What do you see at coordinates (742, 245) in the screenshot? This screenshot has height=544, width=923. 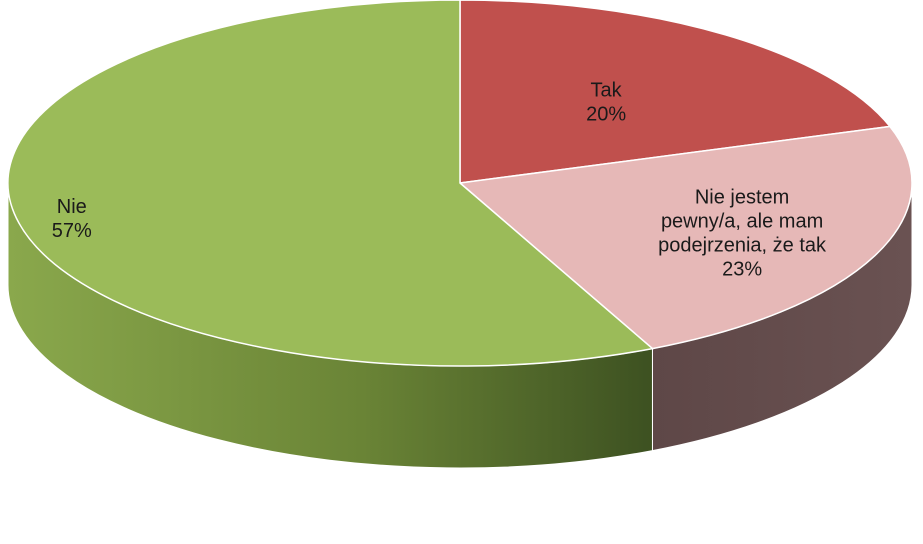 I see `slice-category-label: podejrzenia, że tak` at bounding box center [742, 245].